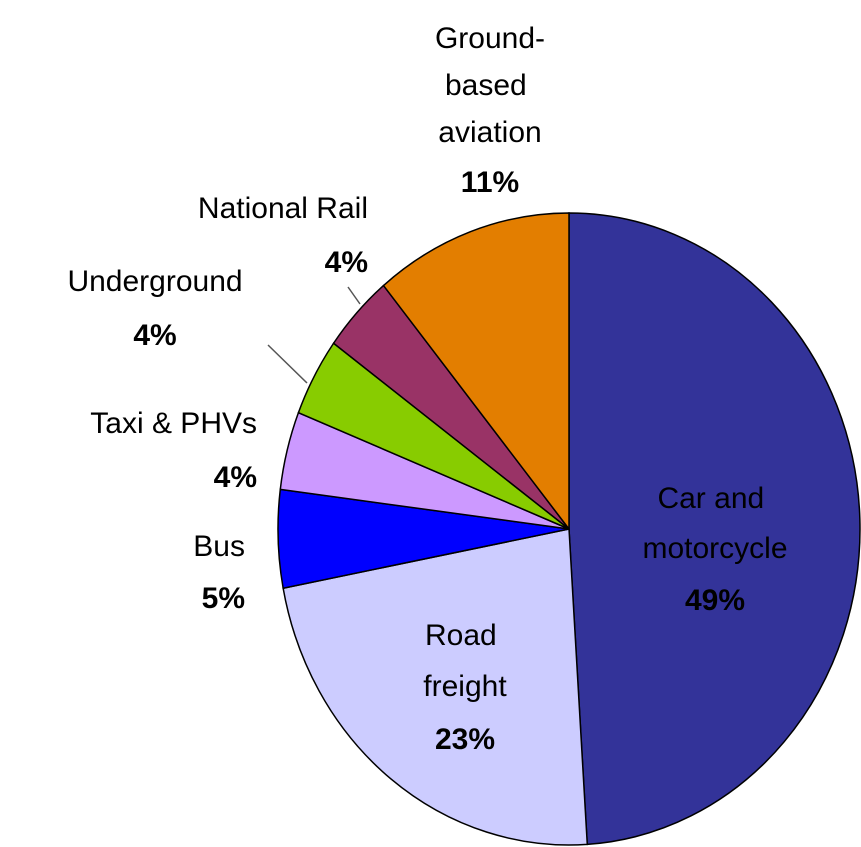 This screenshot has width=861, height=847. I want to click on slice-label: Underground, so click(154, 281).